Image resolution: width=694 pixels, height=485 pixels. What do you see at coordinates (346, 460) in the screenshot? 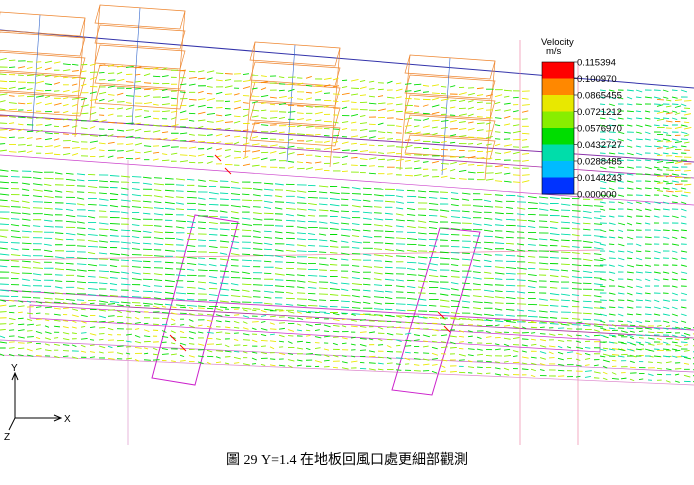
I see `figure-caption: 圖 29 Y=1.4 在地板回風口處更細部觀測` at bounding box center [346, 460].